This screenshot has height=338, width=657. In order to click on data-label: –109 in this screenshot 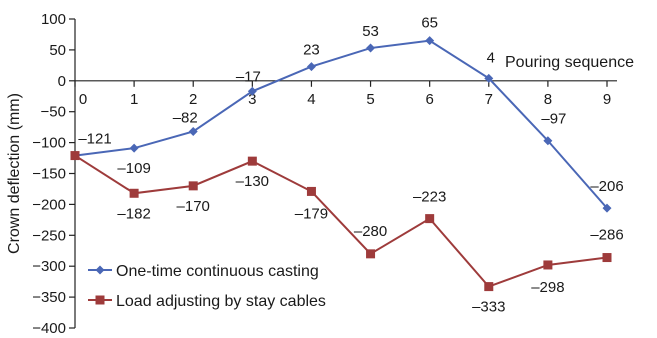, I will do `click(133, 168)`.